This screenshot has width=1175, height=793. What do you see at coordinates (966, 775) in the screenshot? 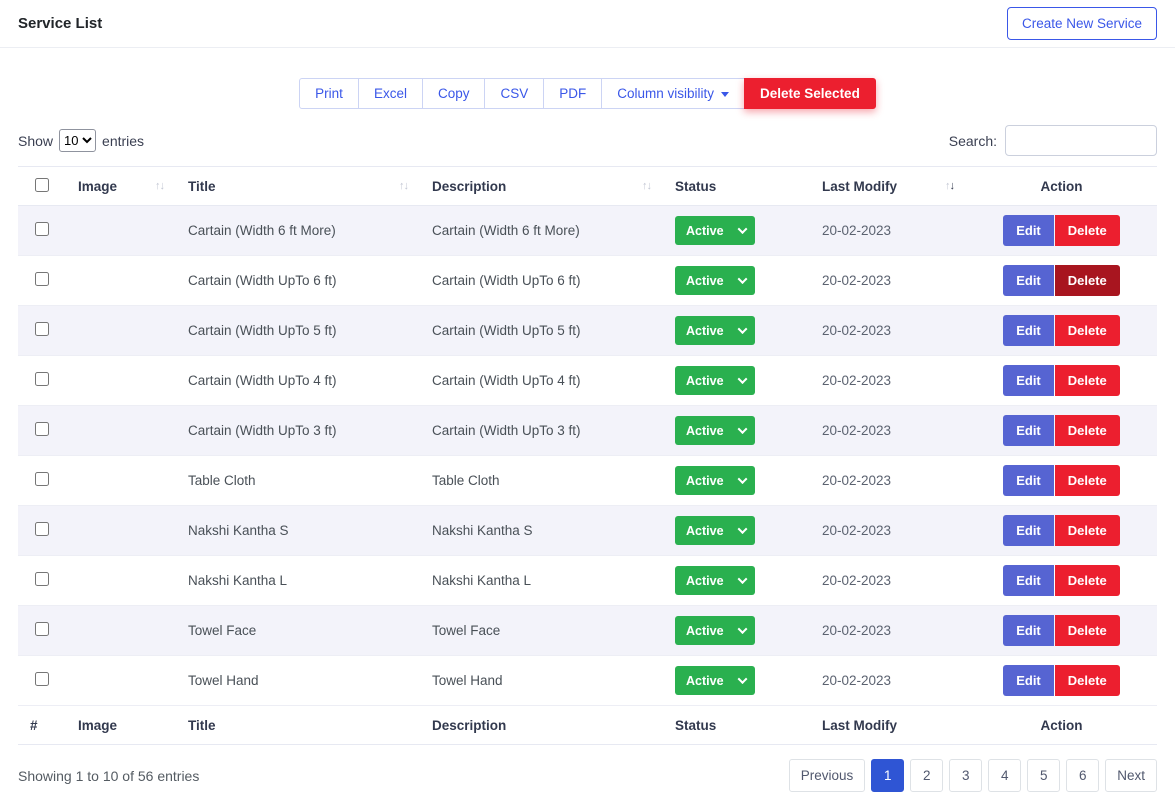
I see `page-button-3: 3` at bounding box center [966, 775].